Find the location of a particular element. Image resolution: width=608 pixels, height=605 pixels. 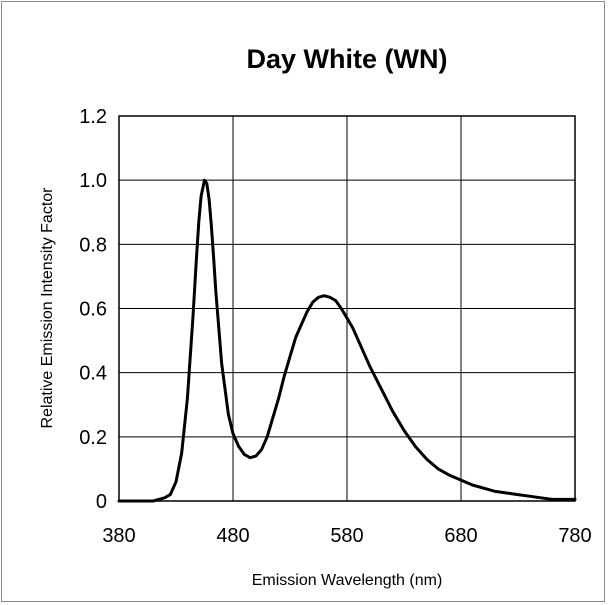

x-tick-label: 680 is located at coordinates (460, 536).